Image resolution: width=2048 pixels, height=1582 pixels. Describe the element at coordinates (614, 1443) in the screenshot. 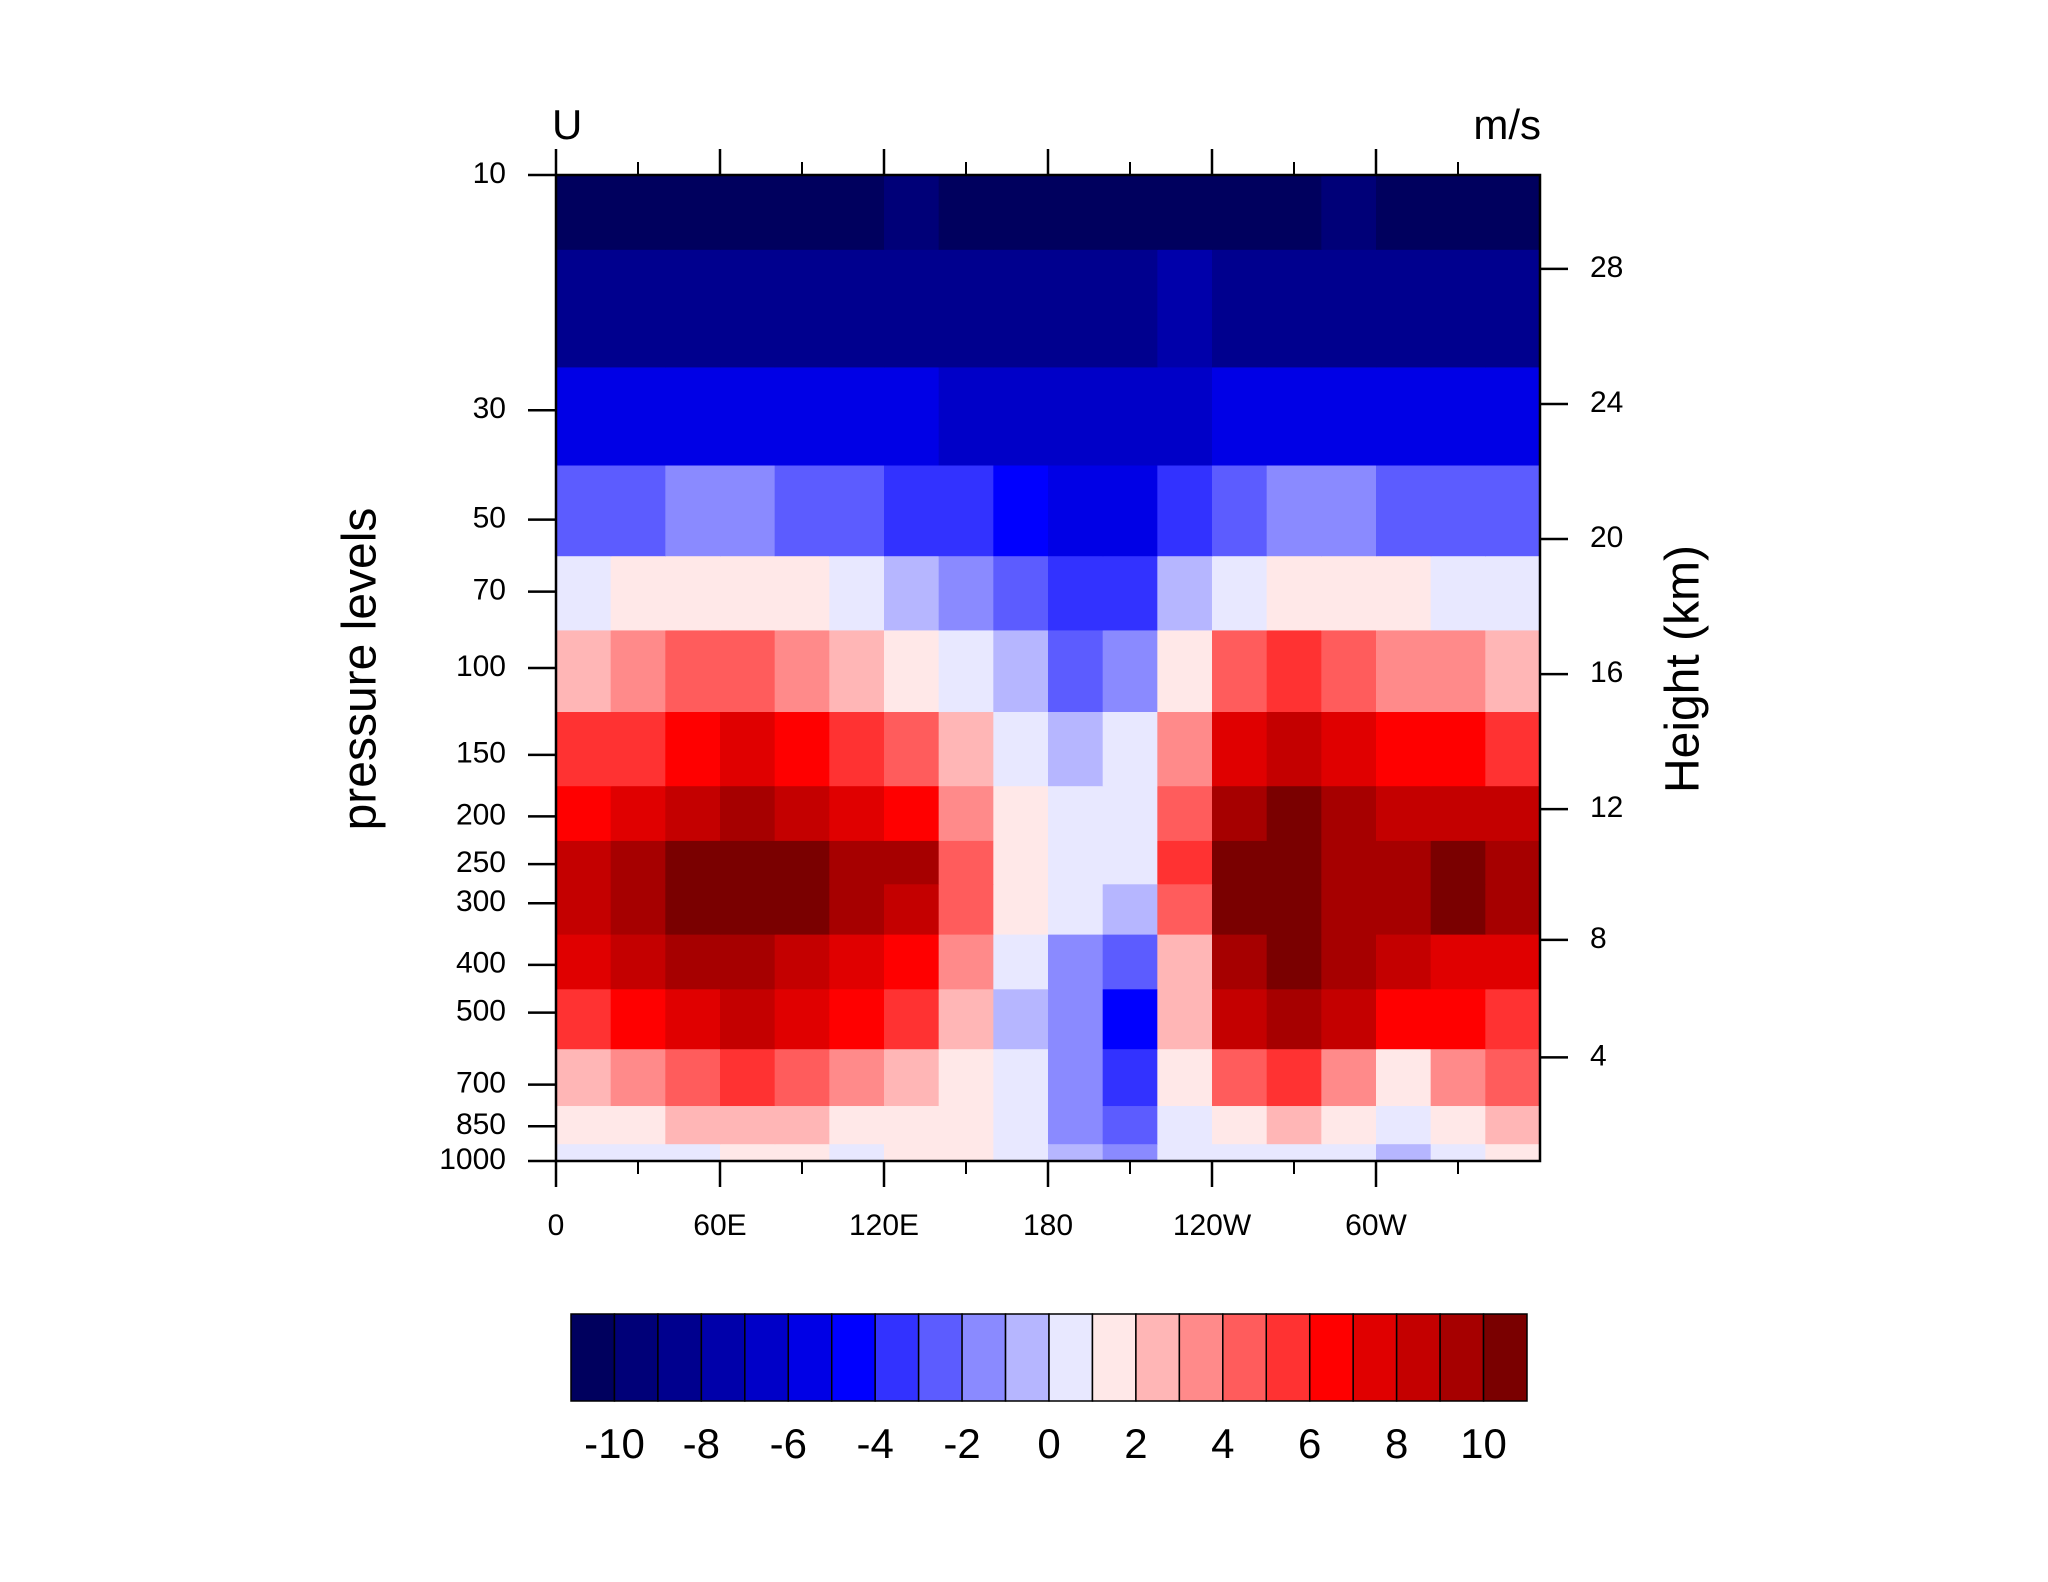

I see `colorbar-label: -10` at that location.